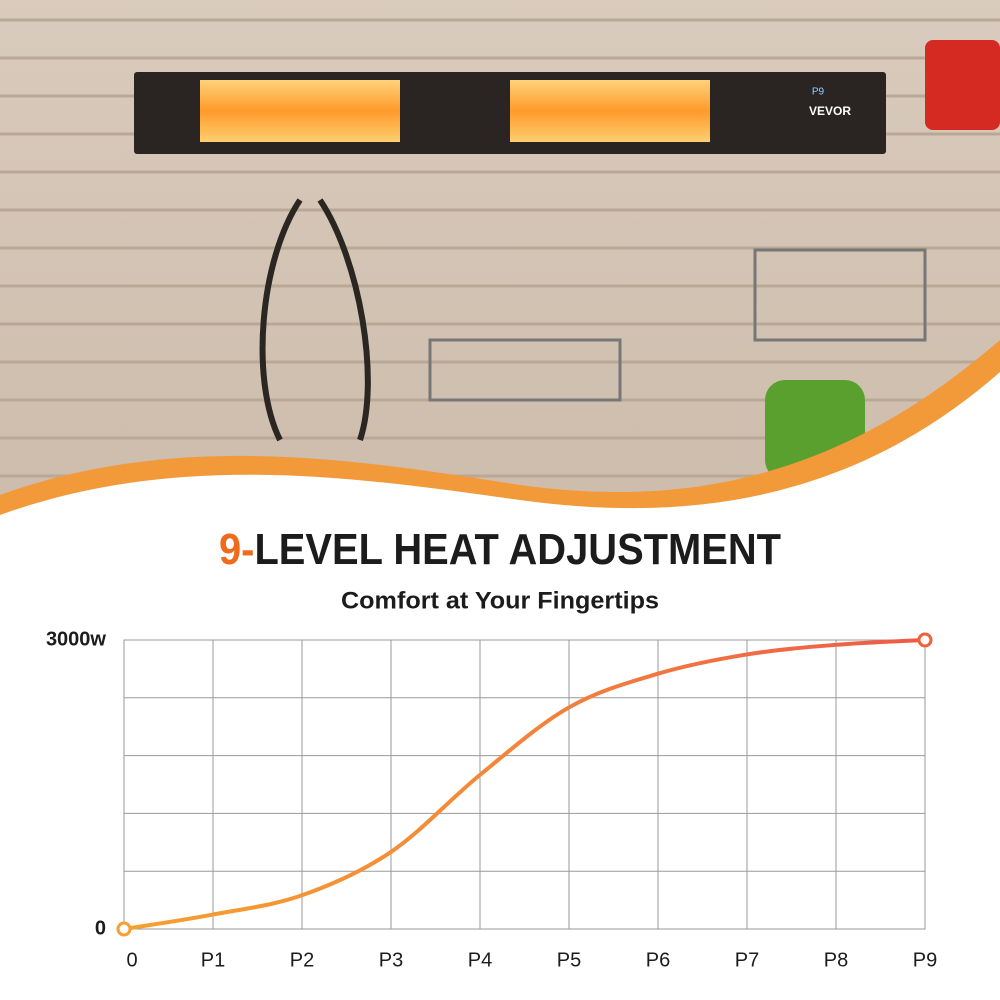 The height and width of the screenshot is (1000, 1000). What do you see at coordinates (658, 960) in the screenshot?
I see `x-tick-label: P6` at bounding box center [658, 960].